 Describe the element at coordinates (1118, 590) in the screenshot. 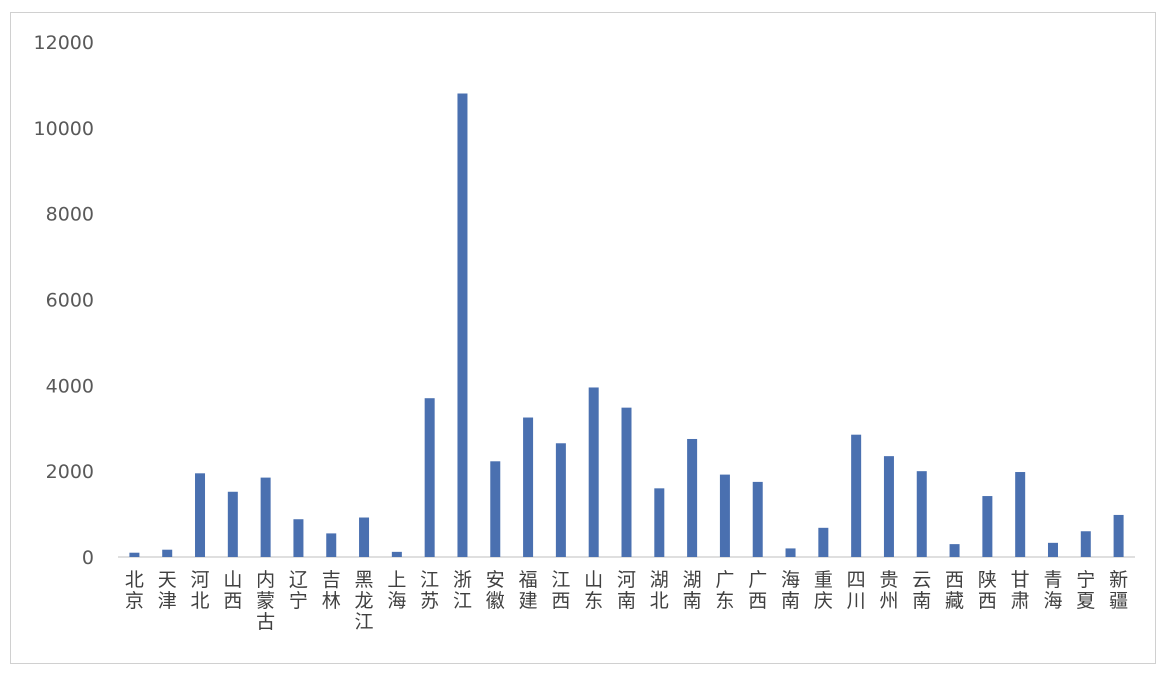

I see `x-tick-label: 新疆` at that location.